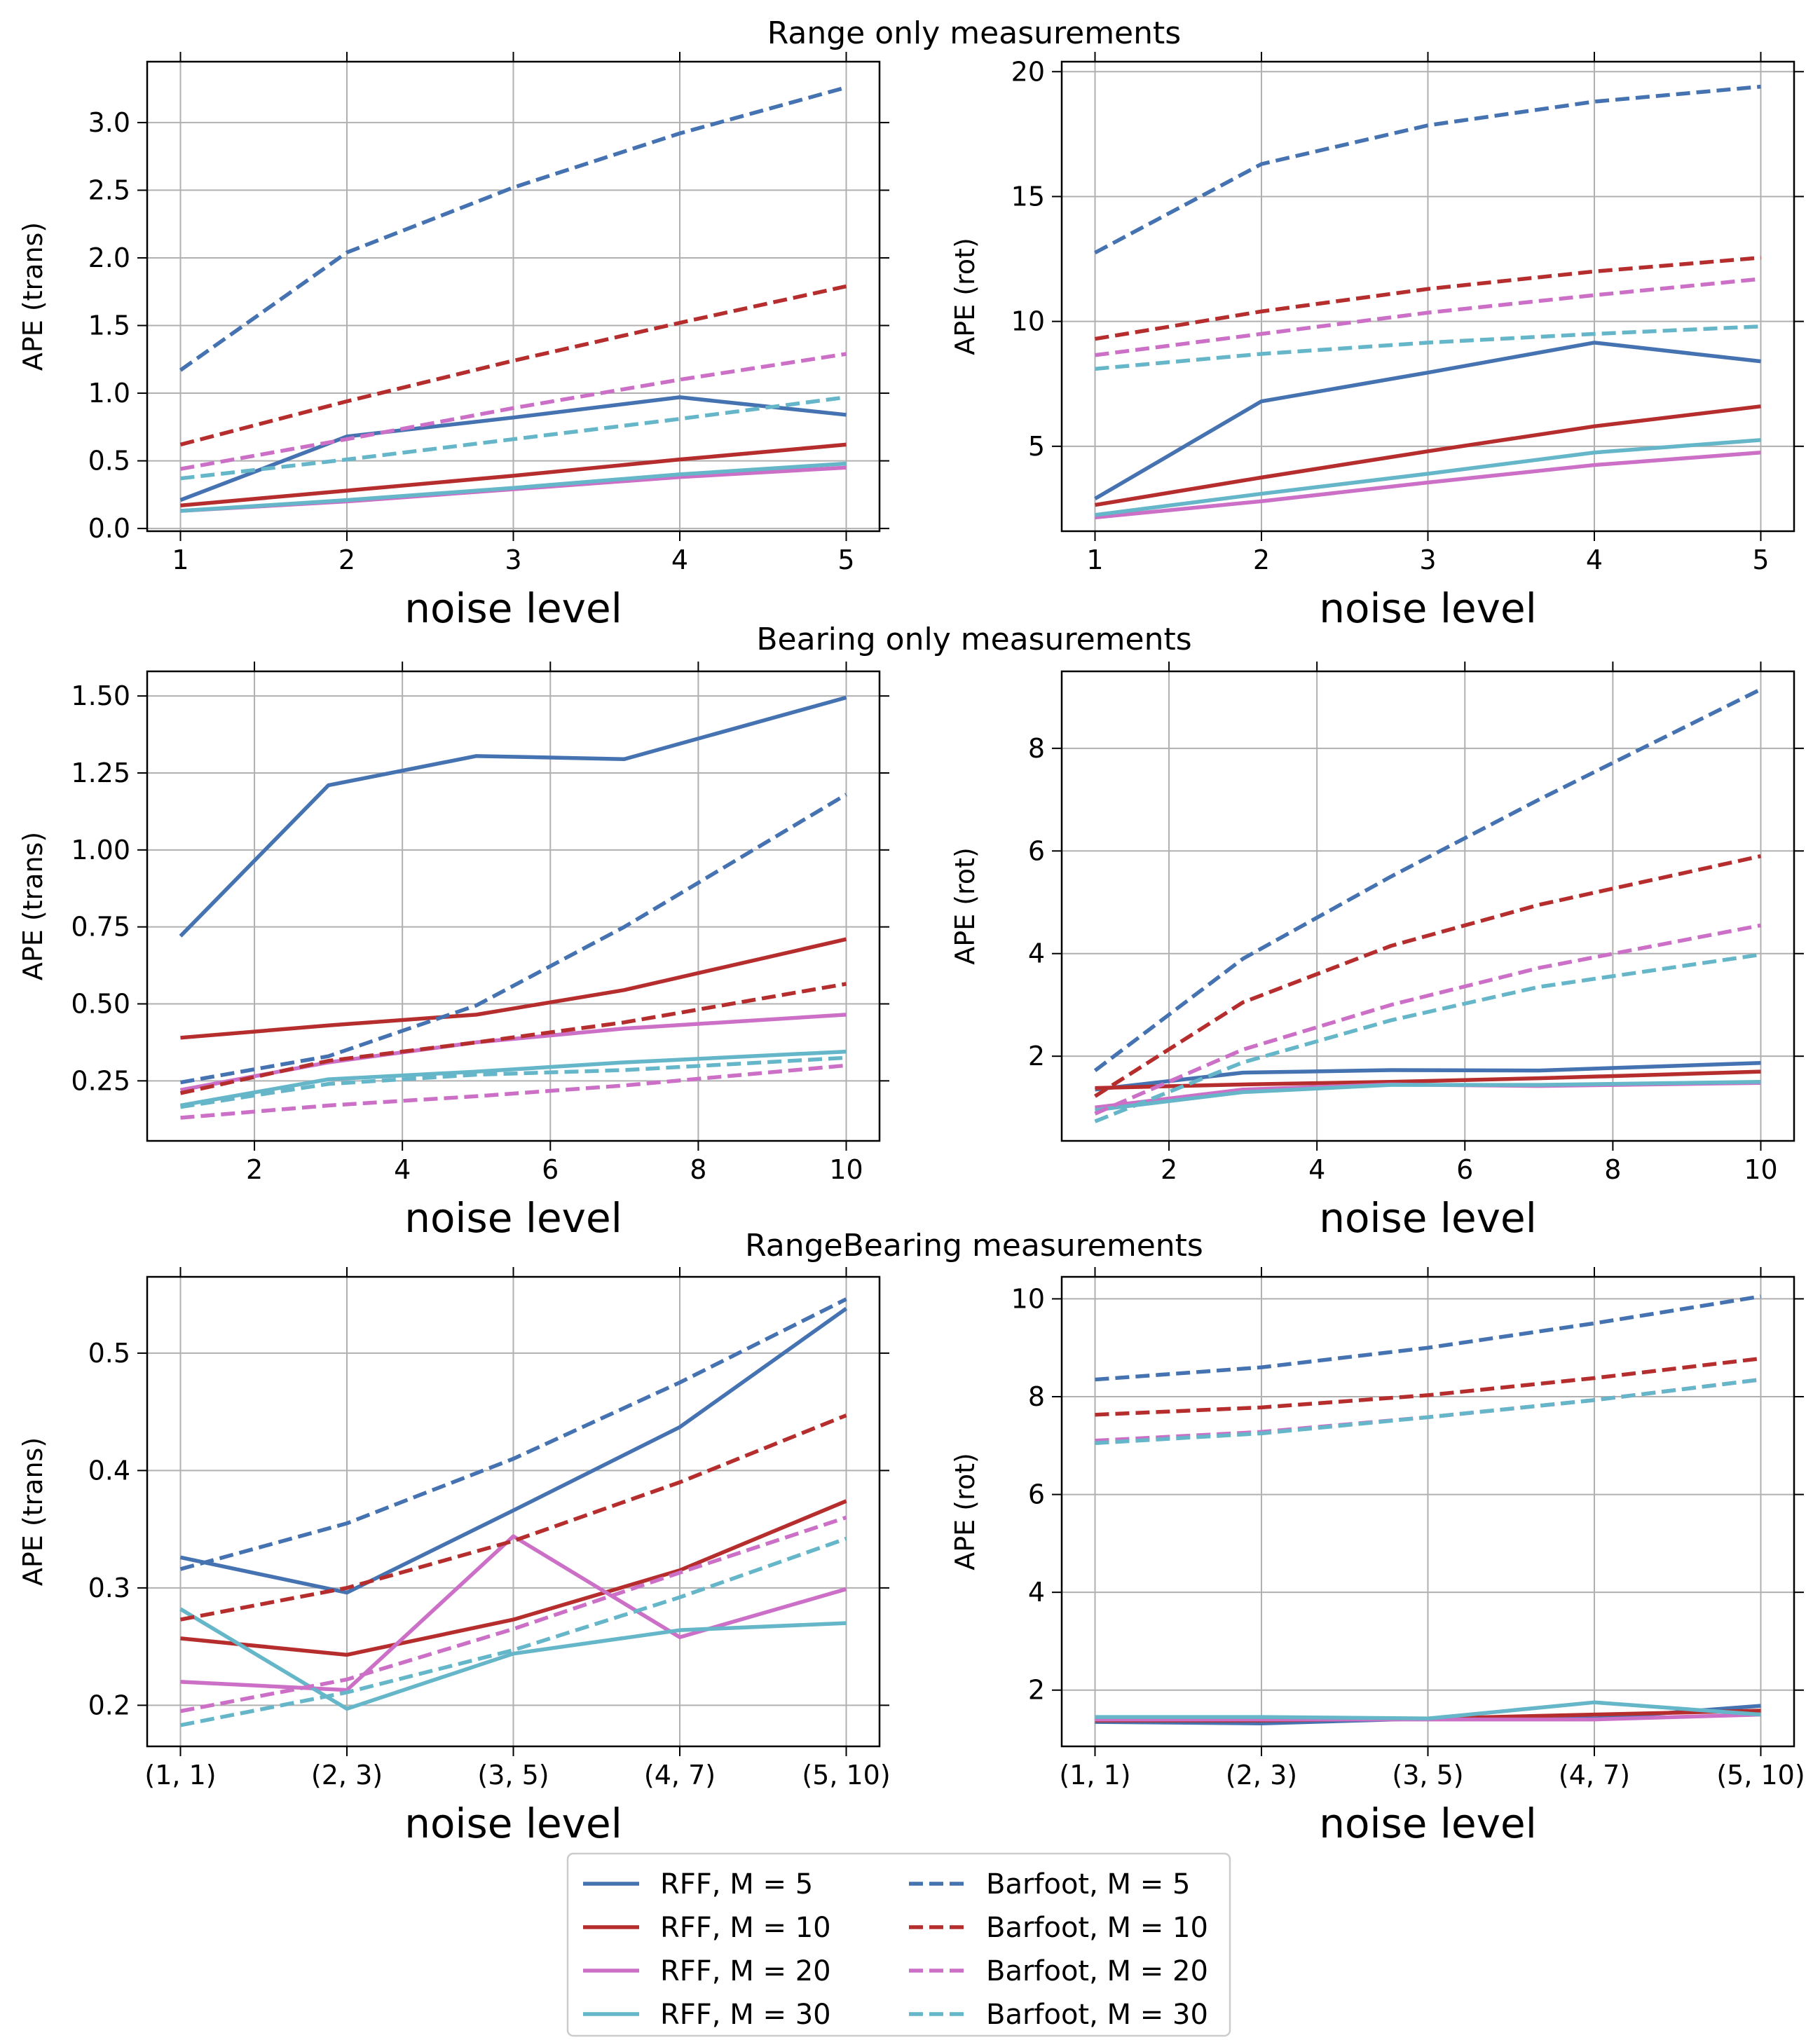  I want to click on x-tick-label: 5, so click(846, 560).